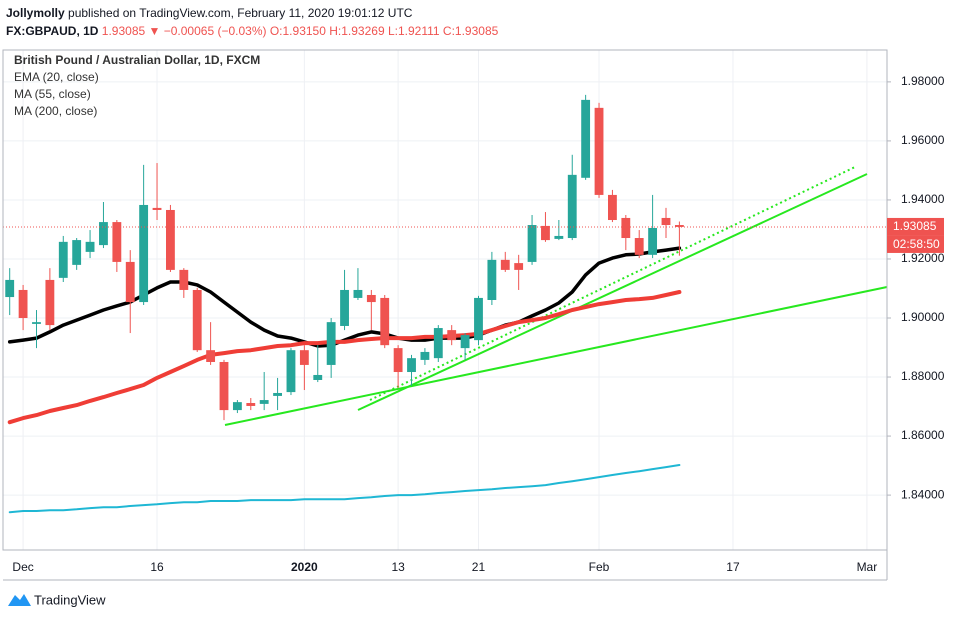 The height and width of the screenshot is (618, 959). Describe the element at coordinates (923, 258) in the screenshot. I see `y-tick-label: 1.92000` at that location.